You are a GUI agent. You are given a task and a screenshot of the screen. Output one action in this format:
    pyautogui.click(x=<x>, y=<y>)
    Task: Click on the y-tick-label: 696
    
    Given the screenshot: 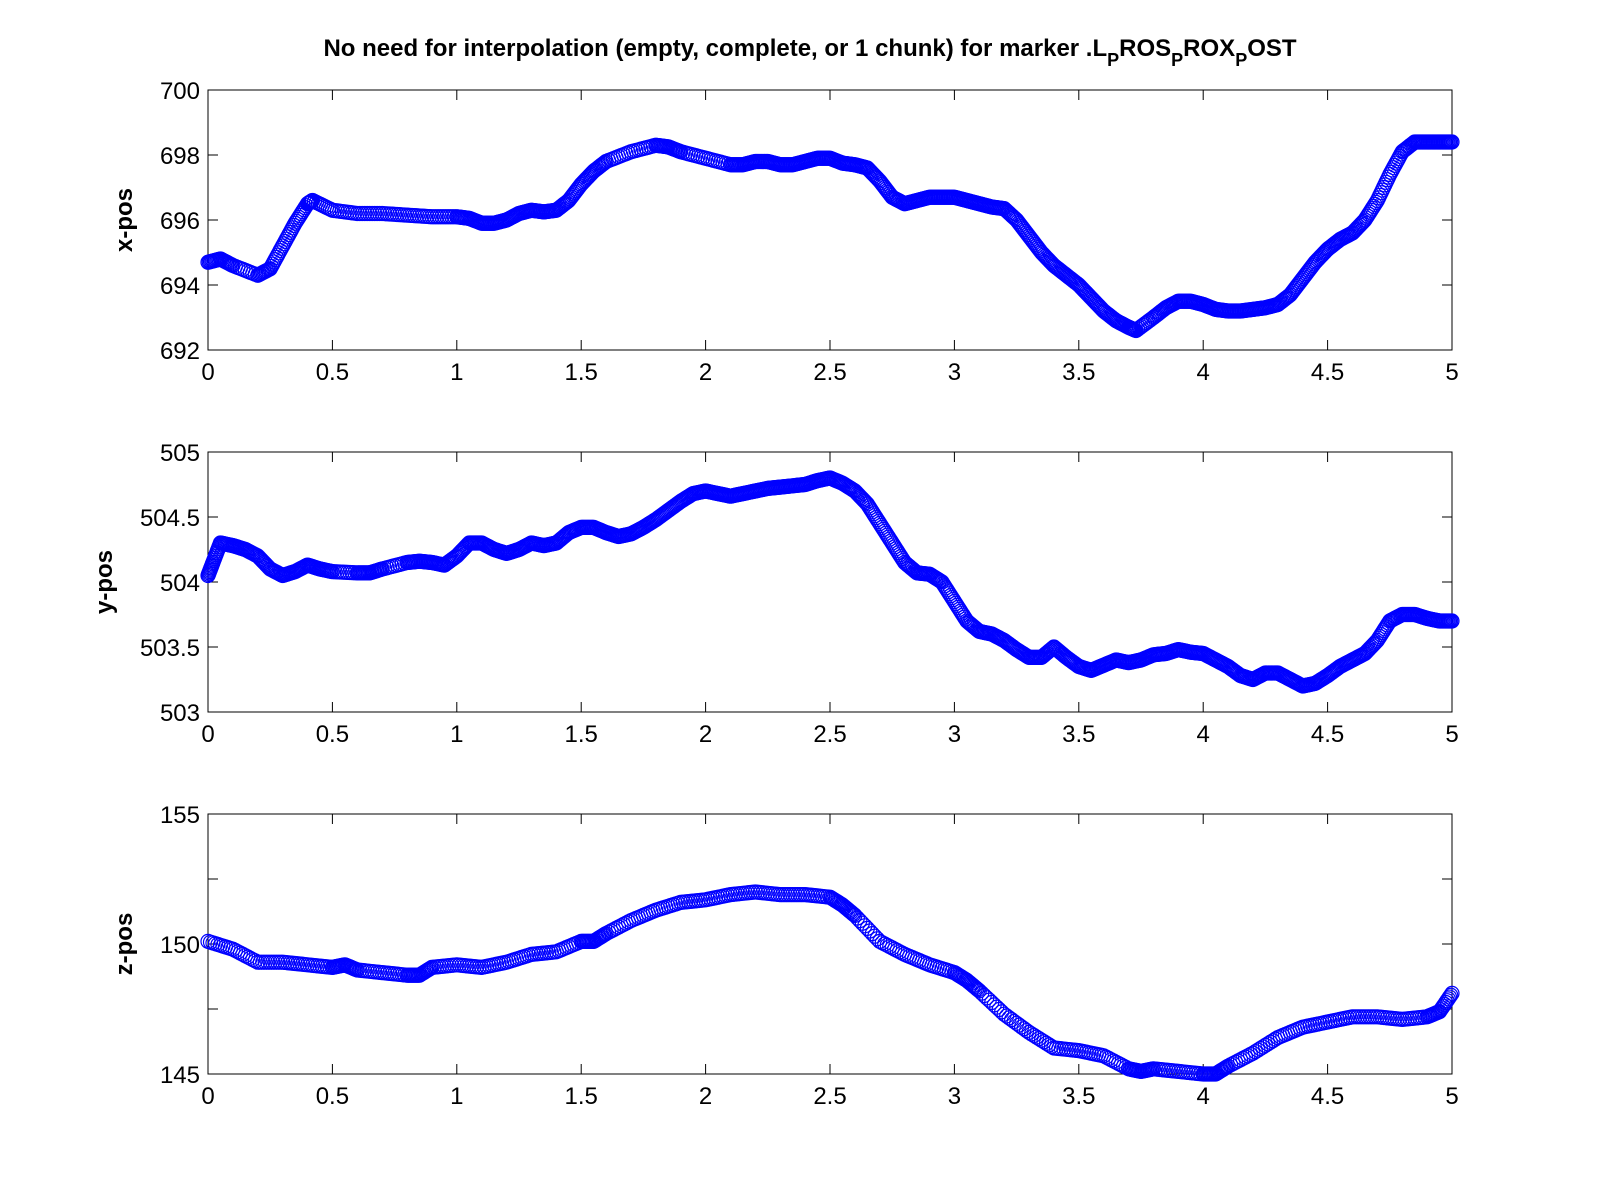 What is the action you would take?
    pyautogui.click(x=180, y=221)
    